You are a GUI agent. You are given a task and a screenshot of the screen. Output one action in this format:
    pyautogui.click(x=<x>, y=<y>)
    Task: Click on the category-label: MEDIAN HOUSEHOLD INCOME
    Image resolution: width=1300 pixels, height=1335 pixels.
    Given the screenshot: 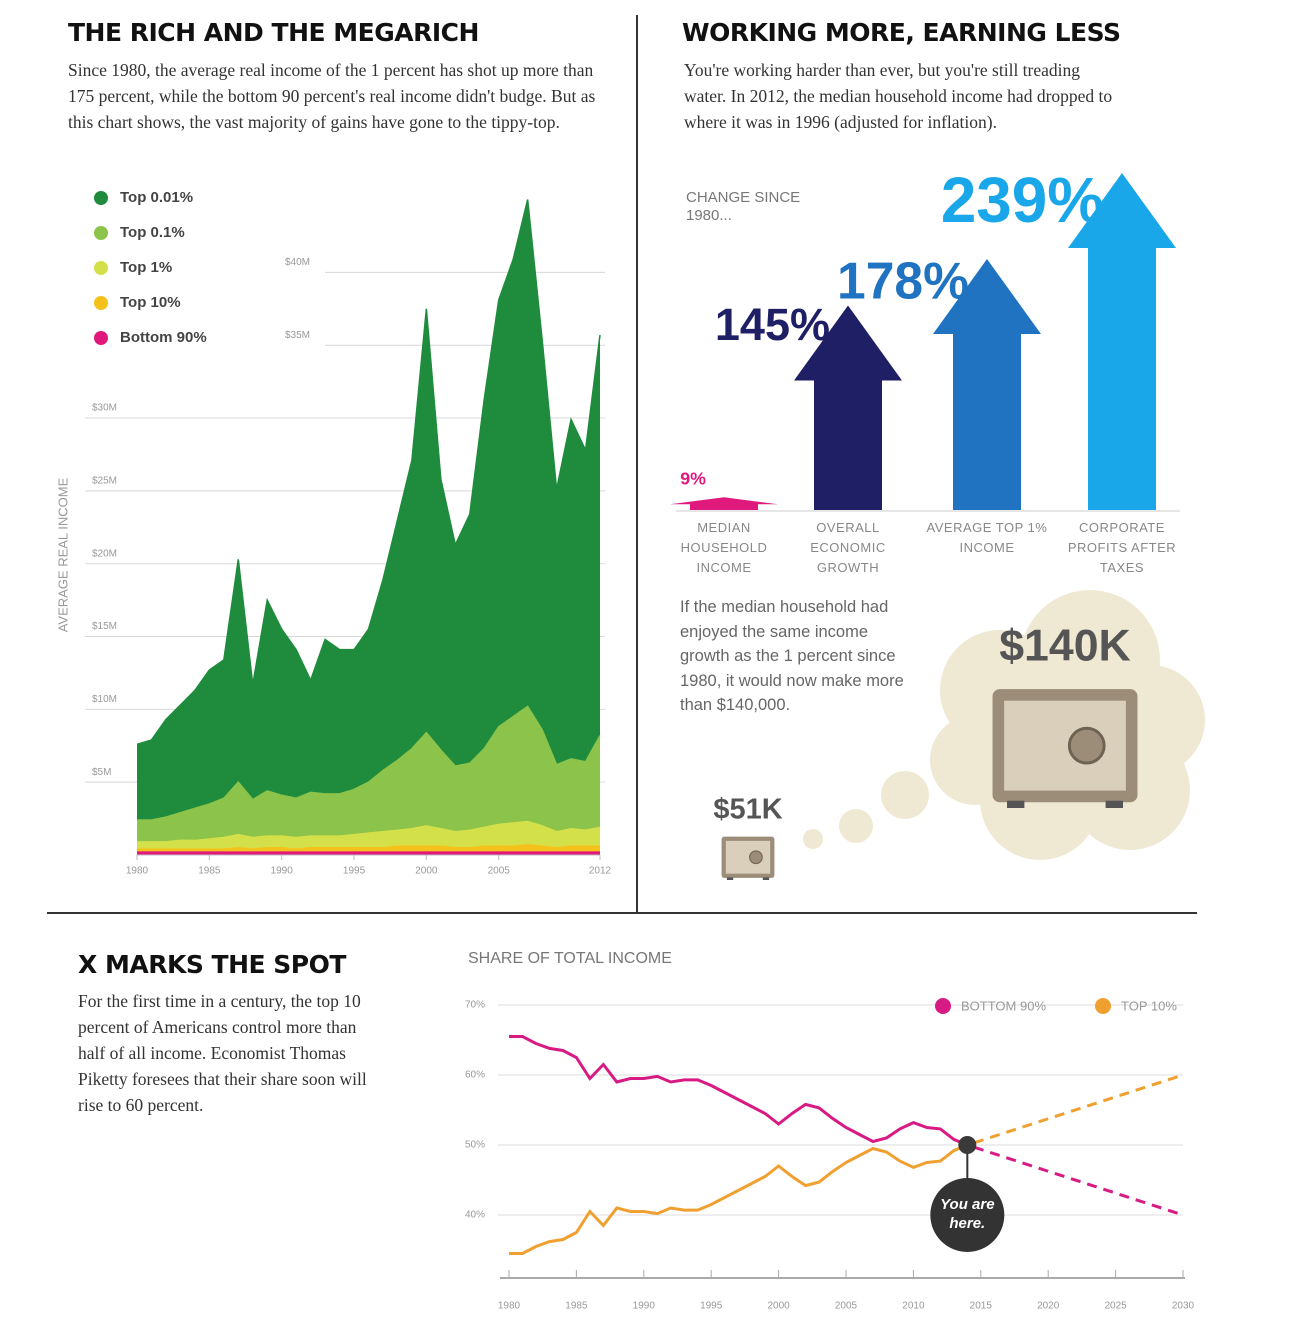 What is the action you would take?
    pyautogui.click(x=724, y=547)
    